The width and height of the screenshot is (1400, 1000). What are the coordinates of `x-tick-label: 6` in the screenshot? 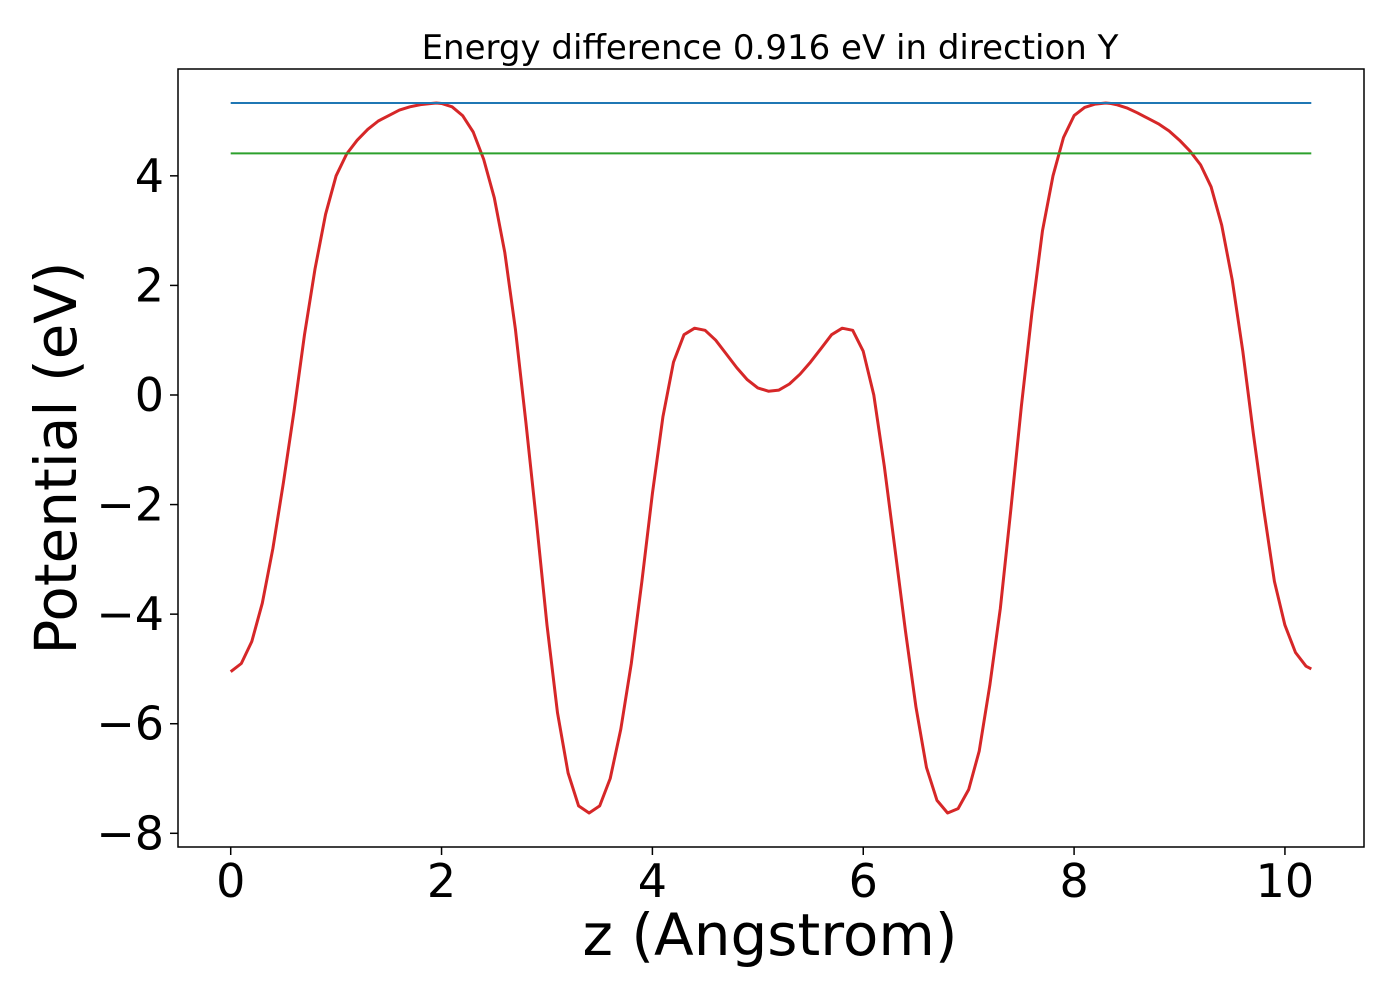 It's located at (863, 881).